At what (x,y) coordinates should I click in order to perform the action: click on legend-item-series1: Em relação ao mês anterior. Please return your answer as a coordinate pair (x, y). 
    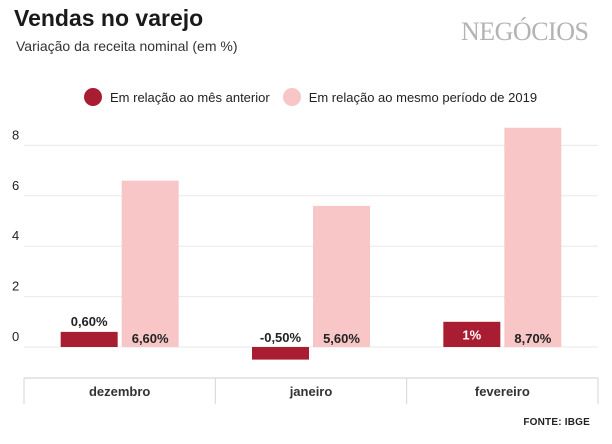
    Looking at the image, I should click on (177, 97).